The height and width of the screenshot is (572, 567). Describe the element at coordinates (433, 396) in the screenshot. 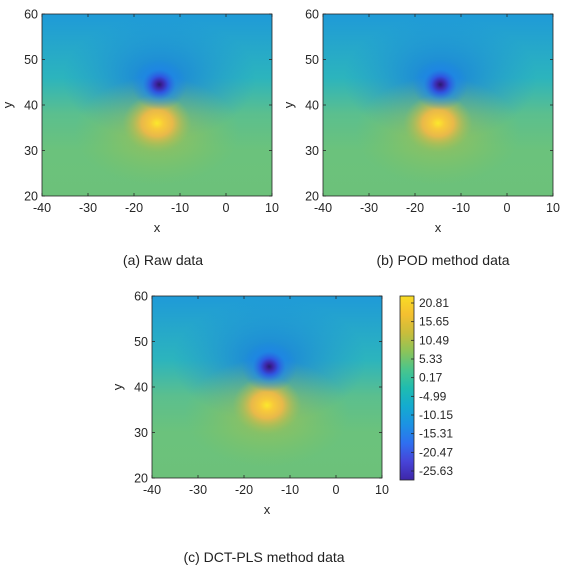

I see `colorbar-tick-label: -4.99` at that location.